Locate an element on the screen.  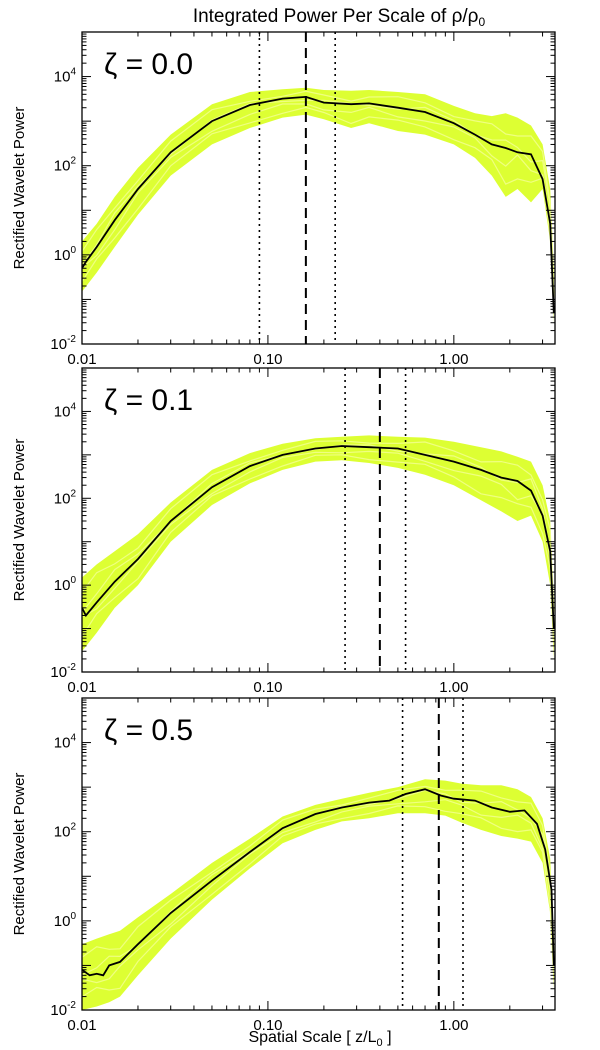
zeta-annotation: ζ = 0.5 is located at coordinates (148, 730).